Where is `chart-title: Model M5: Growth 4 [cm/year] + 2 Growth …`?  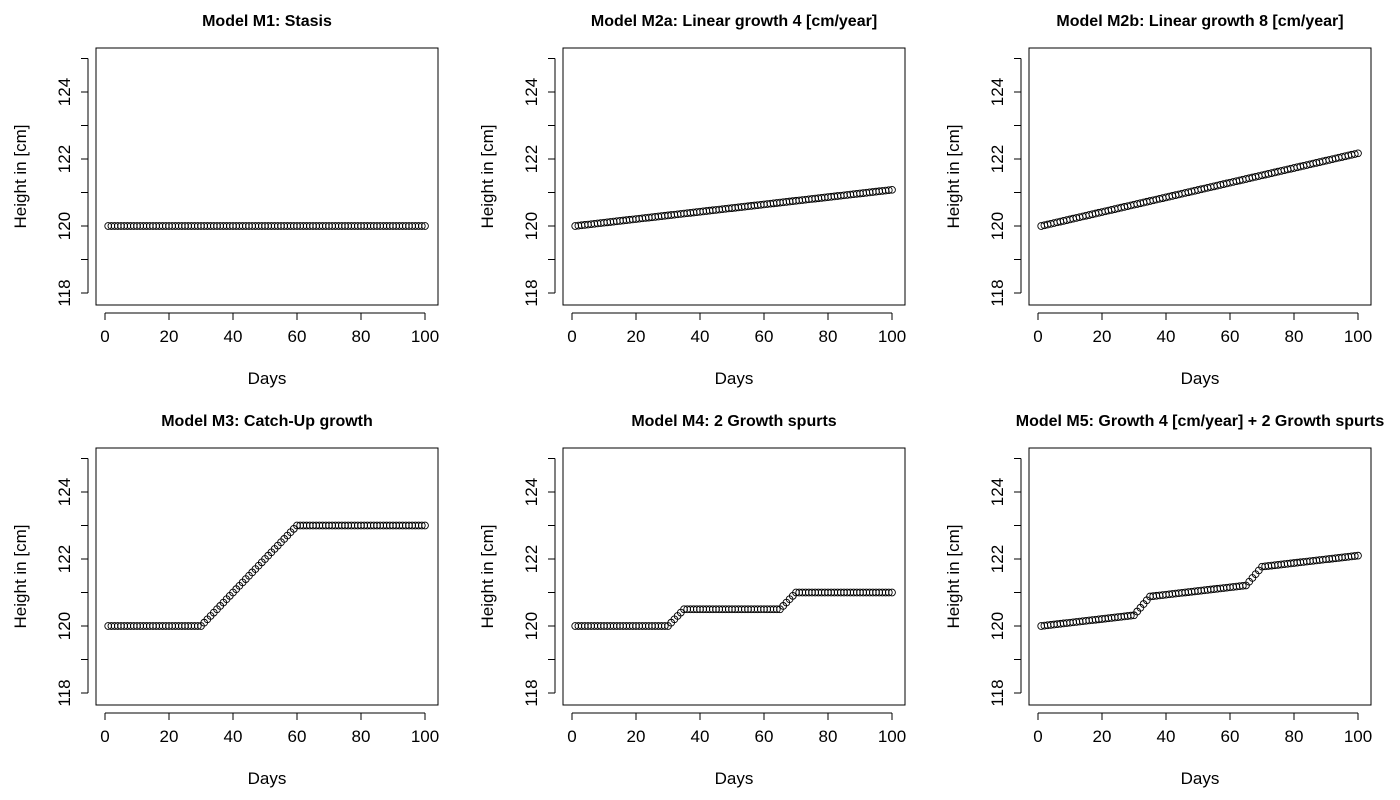
chart-title: Model M5: Growth 4 [cm/year] + 2 Growth … is located at coordinates (1200, 421).